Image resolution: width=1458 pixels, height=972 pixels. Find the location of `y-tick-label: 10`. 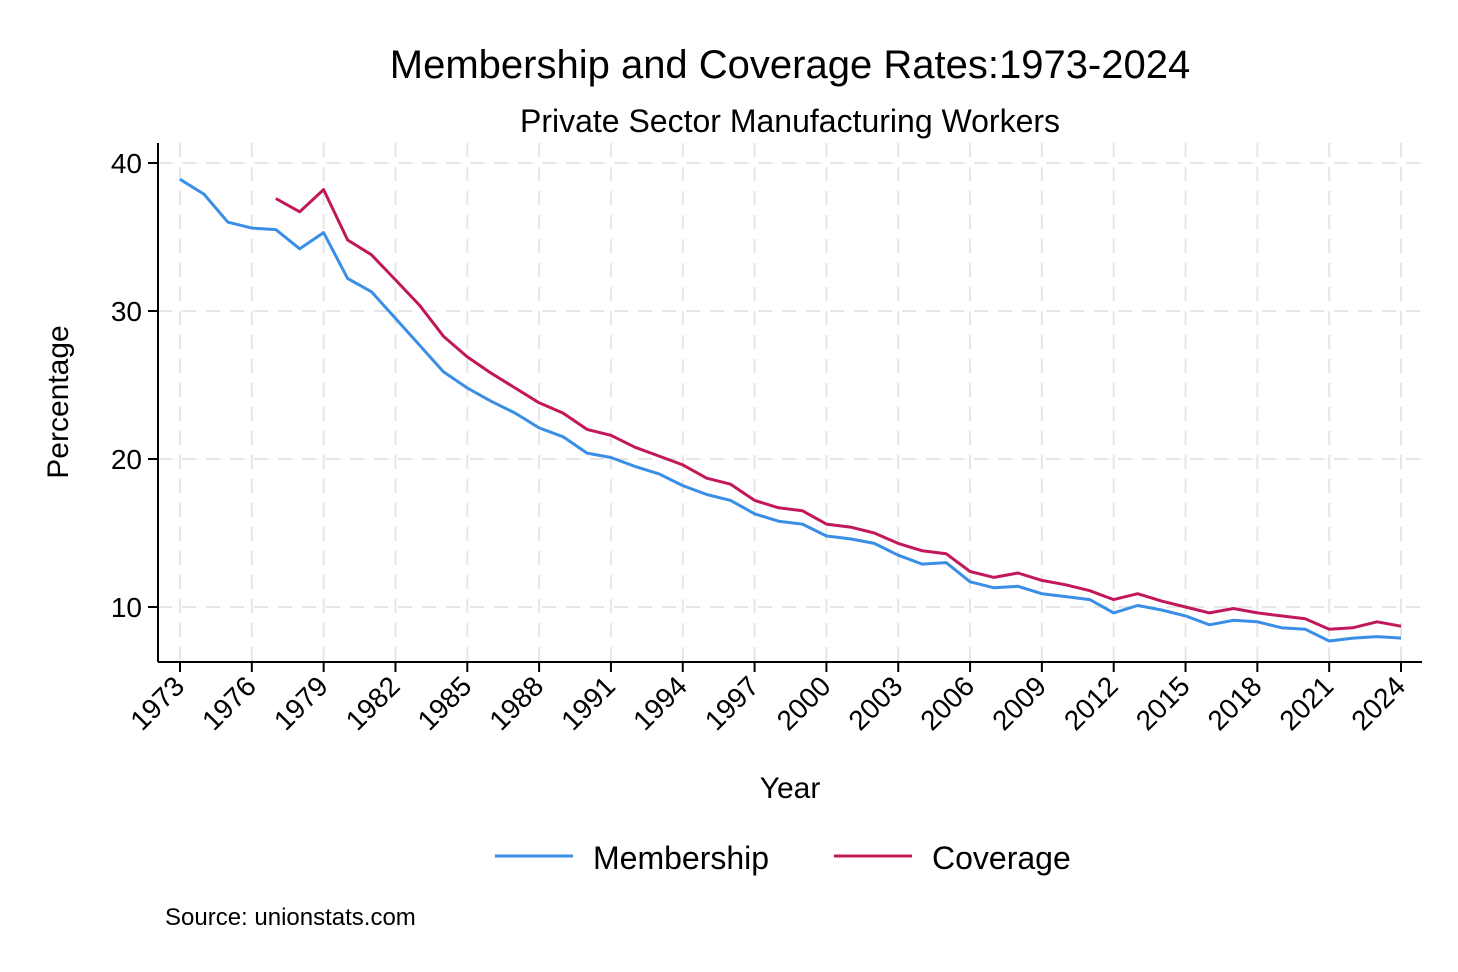

y-tick-label: 10 is located at coordinates (126, 607).